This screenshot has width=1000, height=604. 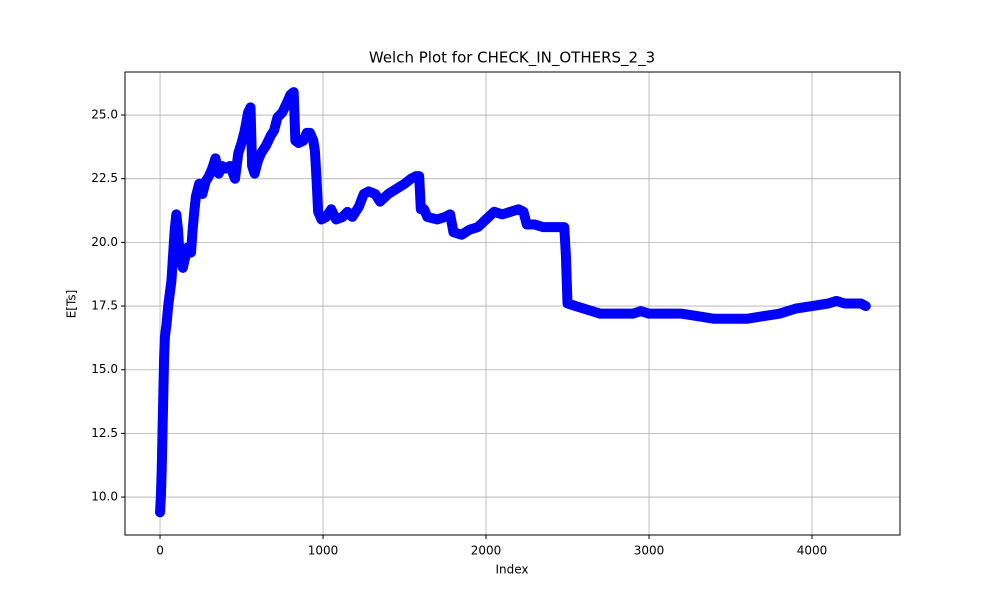 I want to click on y-tick-label: 12.5, so click(x=104, y=433).